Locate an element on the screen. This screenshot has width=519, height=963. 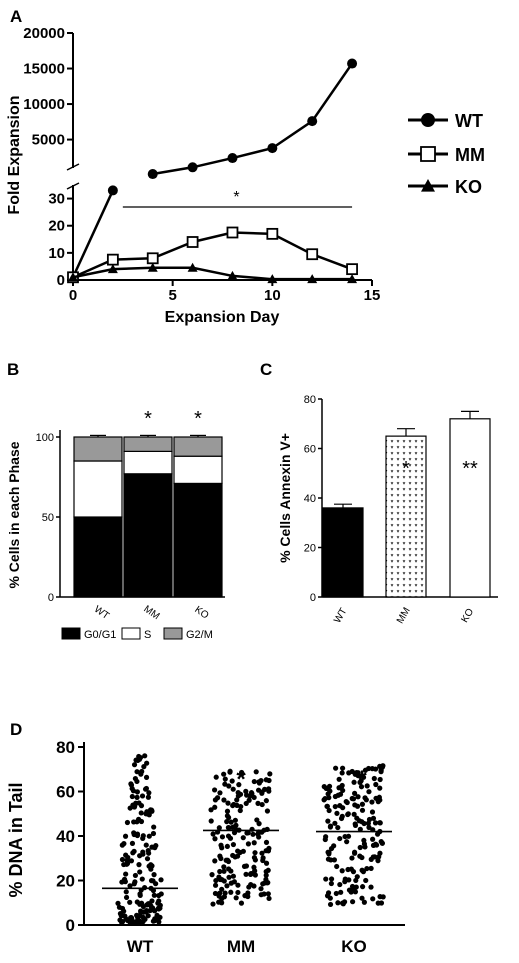
a-series-ko is located at coordinates (213, 273).